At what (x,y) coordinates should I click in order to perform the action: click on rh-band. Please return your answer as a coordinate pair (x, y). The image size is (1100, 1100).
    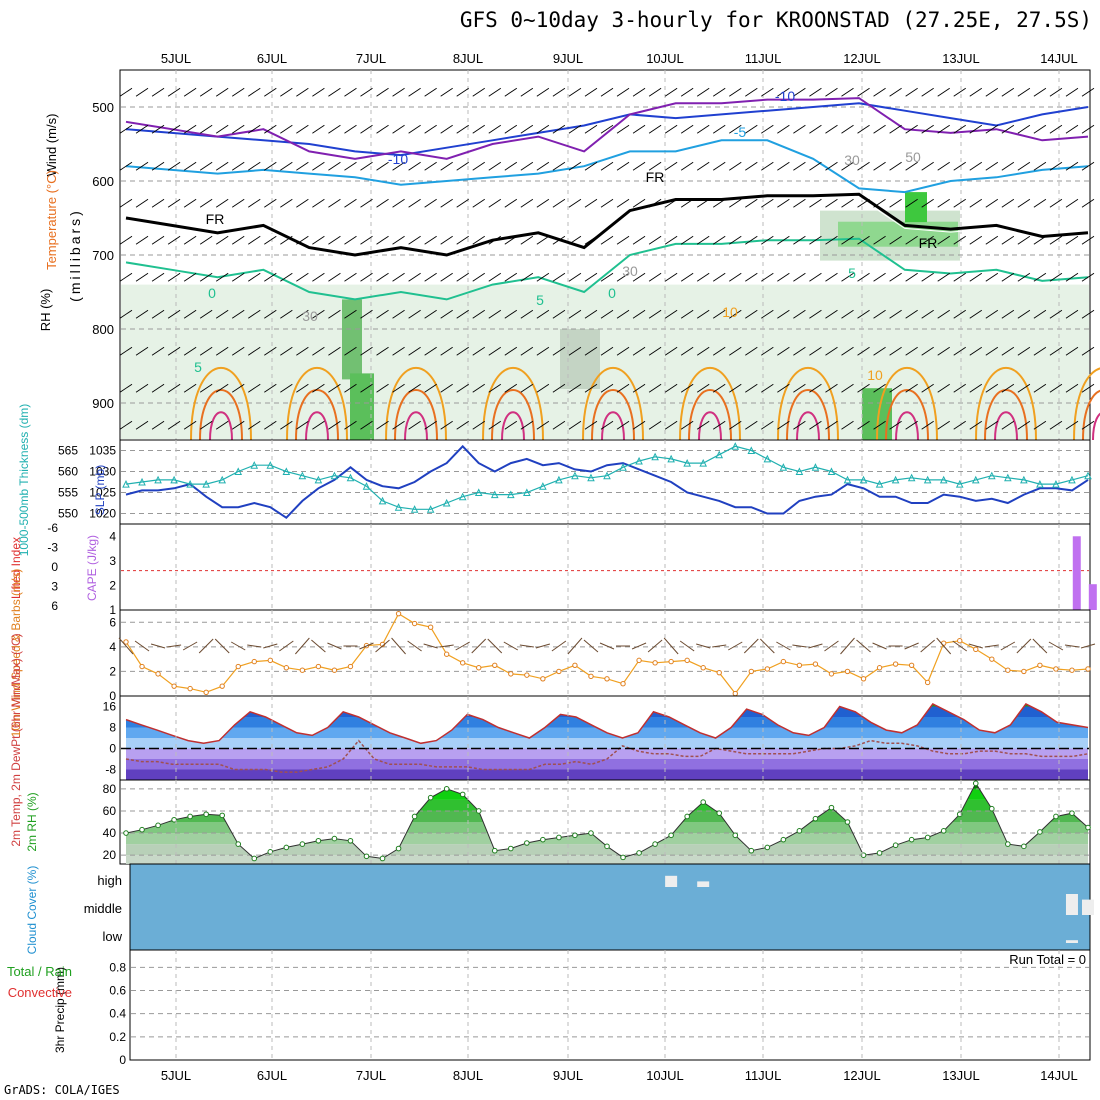
    Looking at the image, I should click on (607, 850).